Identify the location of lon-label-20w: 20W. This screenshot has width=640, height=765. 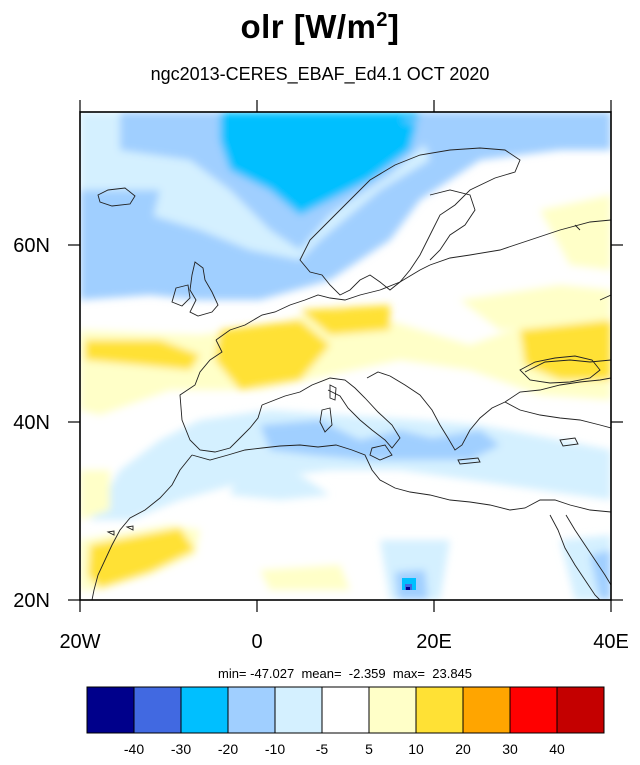
(79, 642).